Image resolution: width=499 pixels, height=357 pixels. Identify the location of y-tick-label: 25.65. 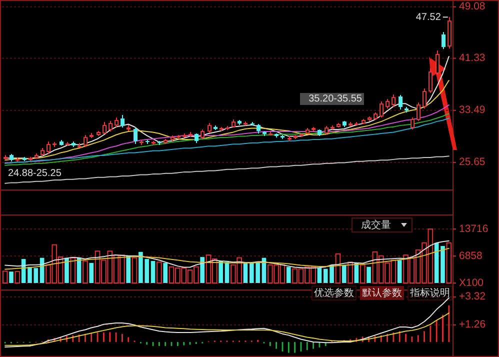
(472, 162).